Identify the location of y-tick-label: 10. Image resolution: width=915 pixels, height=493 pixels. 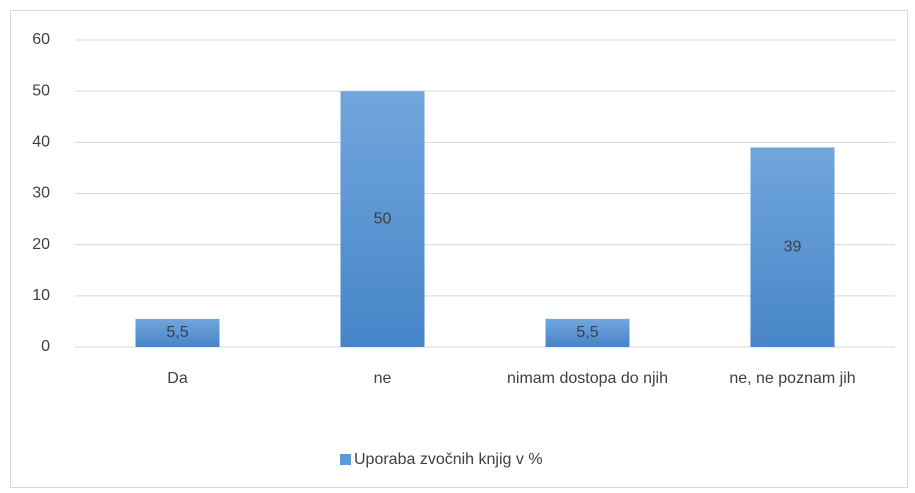
(41, 295).